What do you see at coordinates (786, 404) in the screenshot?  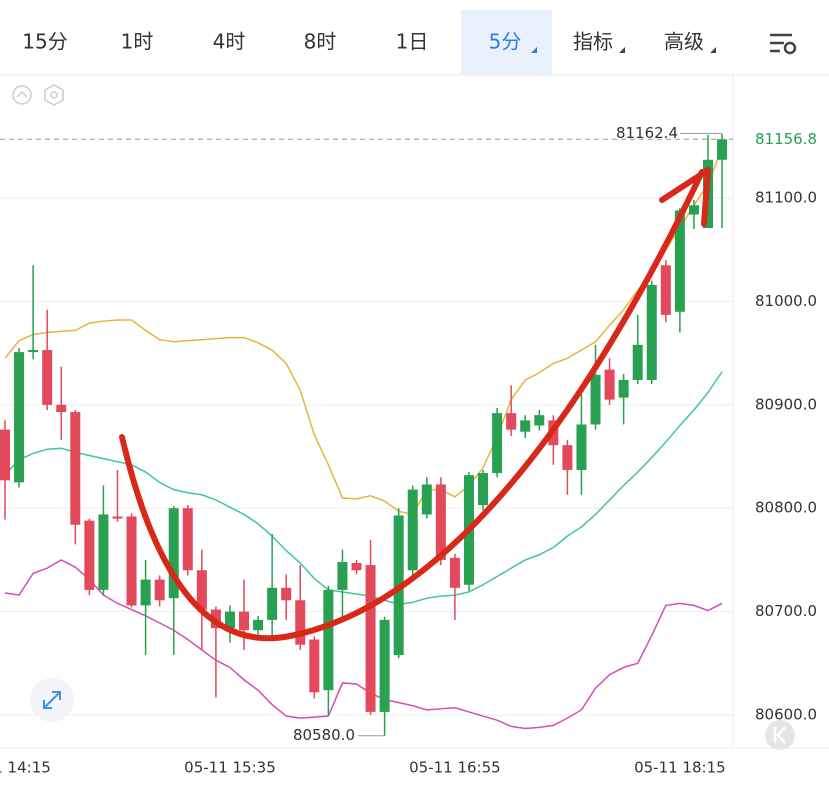 I see `y-tick-label: 80900.0` at bounding box center [786, 404].